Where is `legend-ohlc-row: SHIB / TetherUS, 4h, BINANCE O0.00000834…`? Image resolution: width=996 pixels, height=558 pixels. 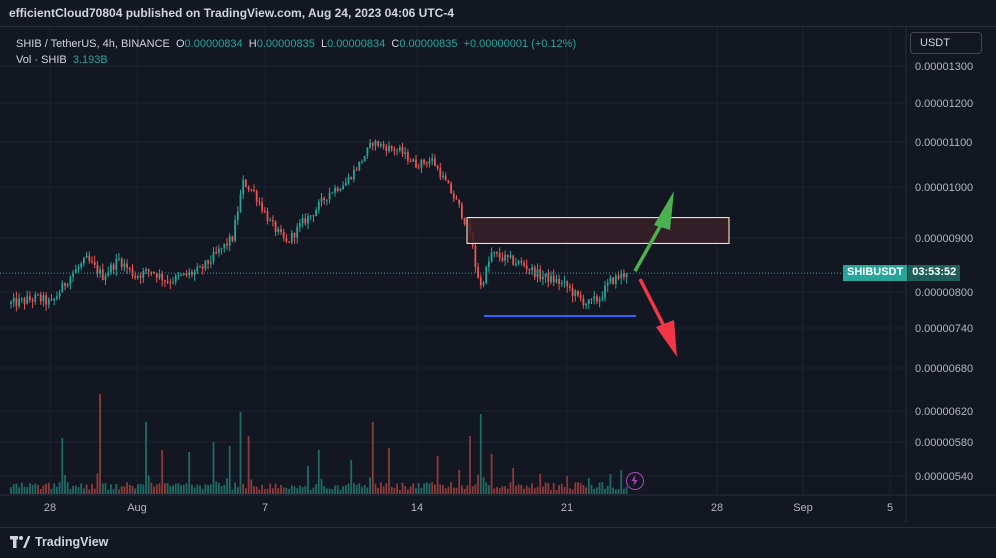
legend-ohlc-row: SHIB / TetherUS, 4h, BINANCE O0.00000834… is located at coordinates (296, 44).